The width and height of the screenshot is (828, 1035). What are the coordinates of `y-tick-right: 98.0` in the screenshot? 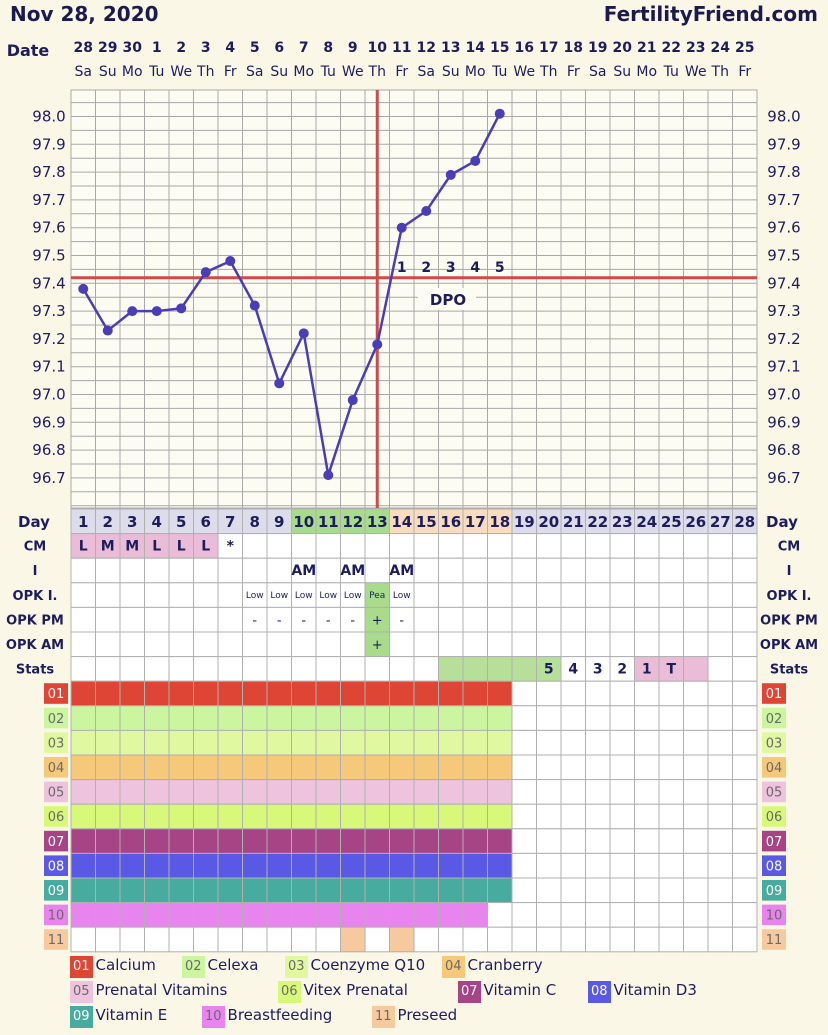 It's located at (783, 117).